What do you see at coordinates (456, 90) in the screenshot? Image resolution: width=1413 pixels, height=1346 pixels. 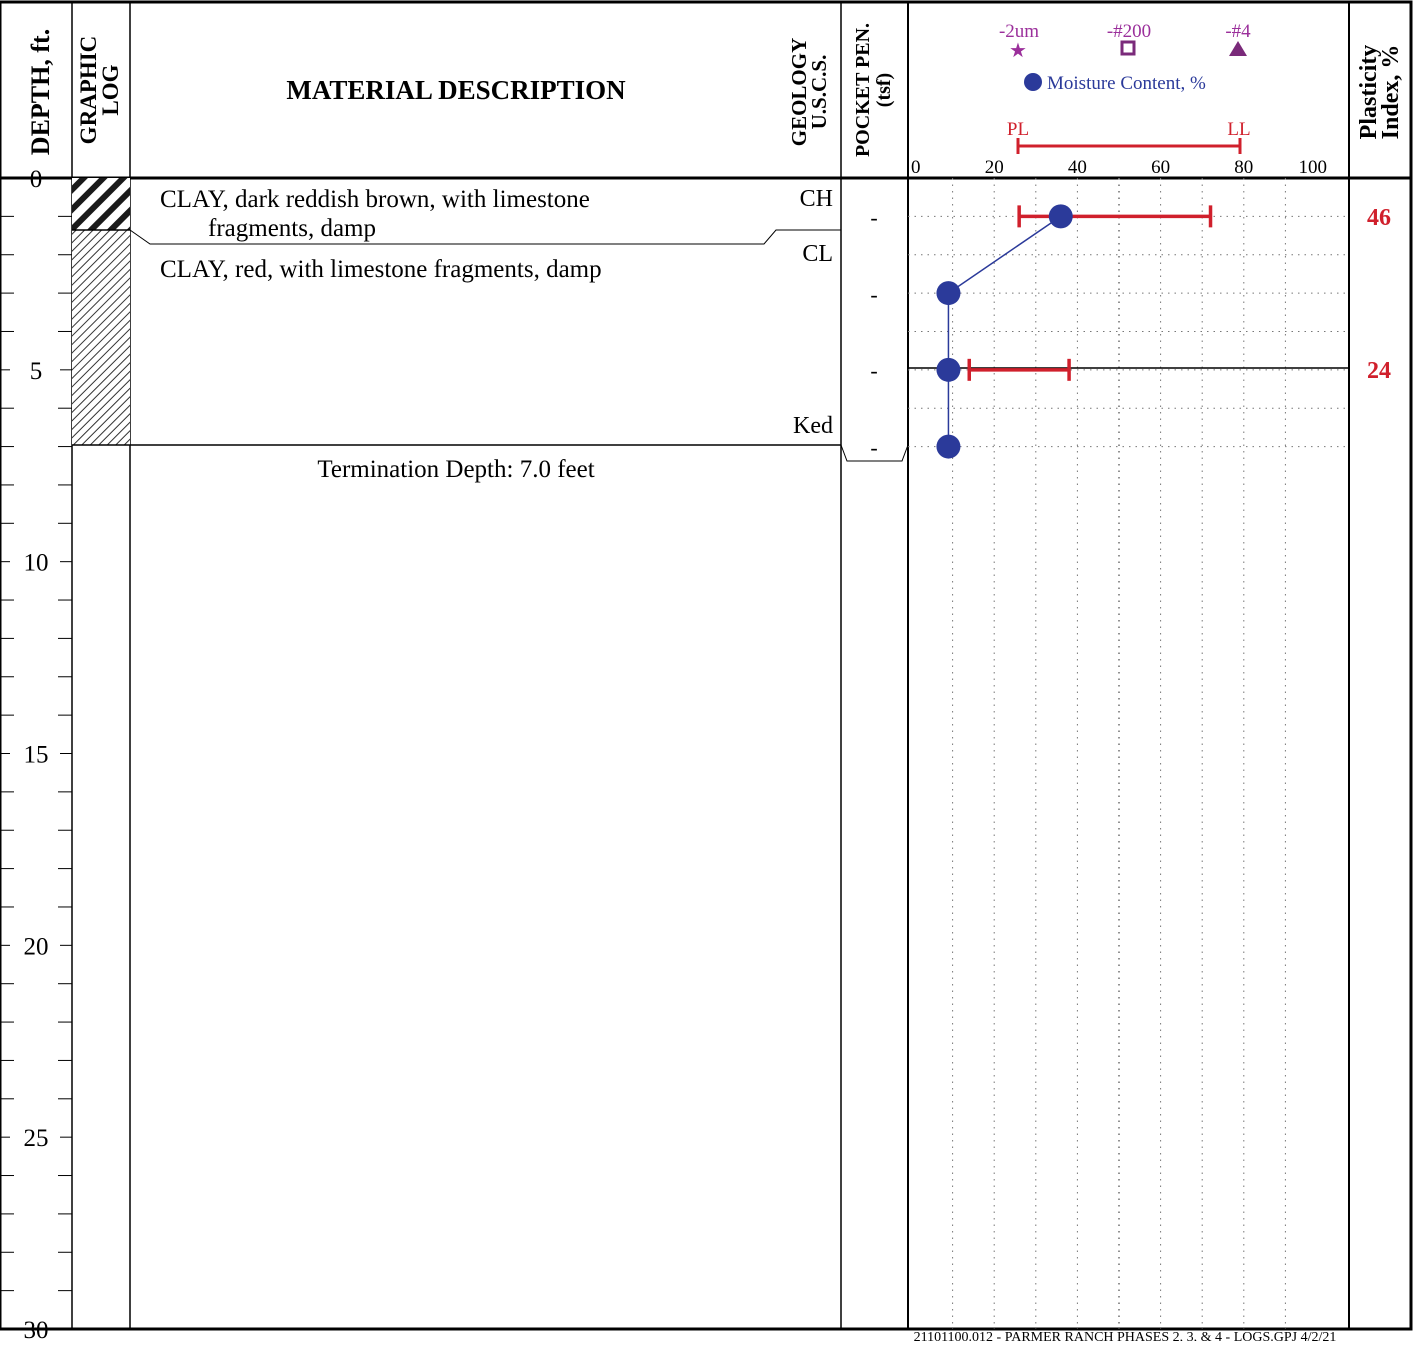 I see `material-description-header: MATERIAL DESCRIPTION` at bounding box center [456, 90].